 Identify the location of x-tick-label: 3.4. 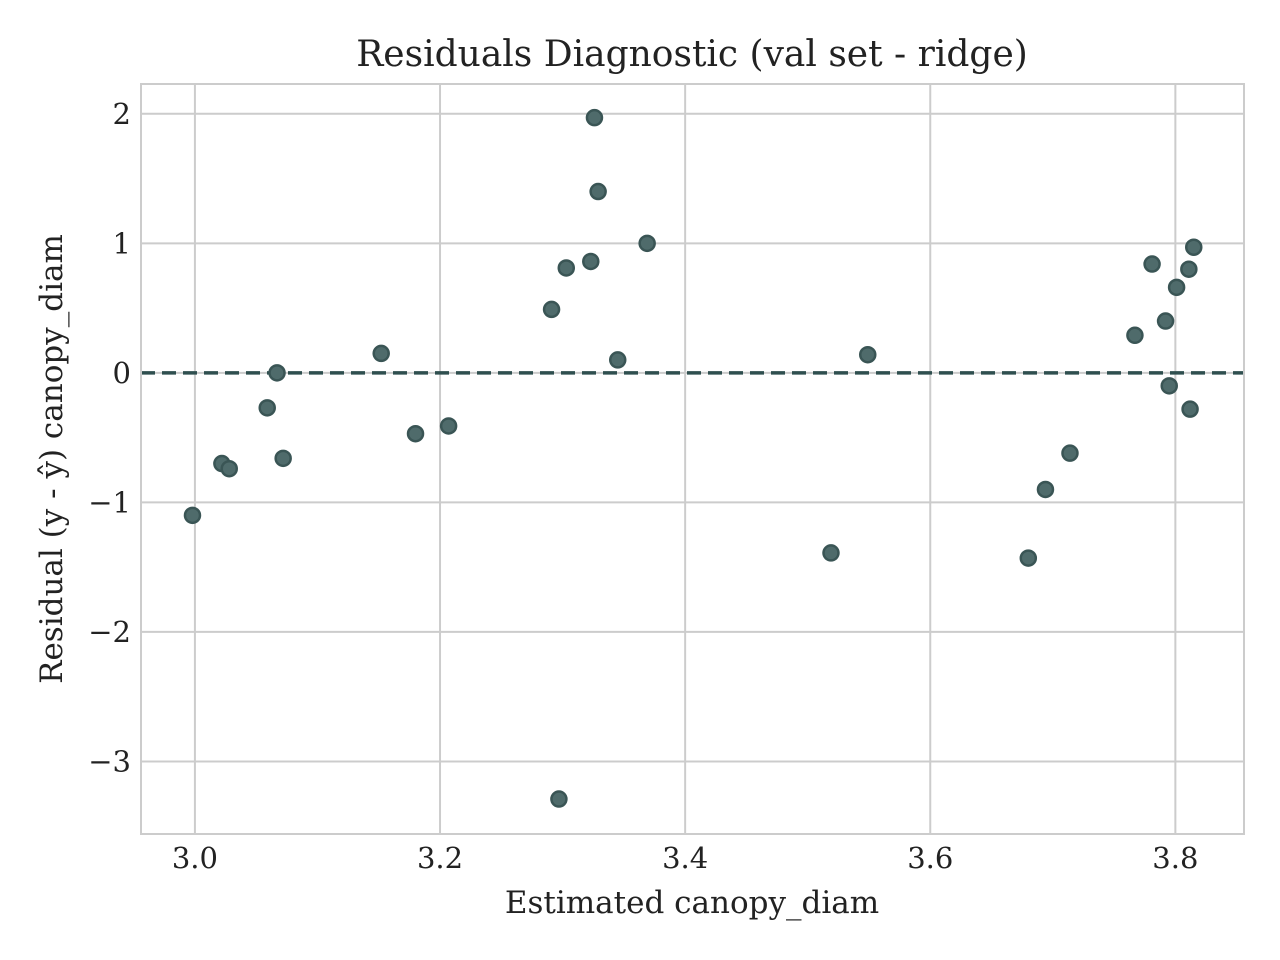
(685, 858).